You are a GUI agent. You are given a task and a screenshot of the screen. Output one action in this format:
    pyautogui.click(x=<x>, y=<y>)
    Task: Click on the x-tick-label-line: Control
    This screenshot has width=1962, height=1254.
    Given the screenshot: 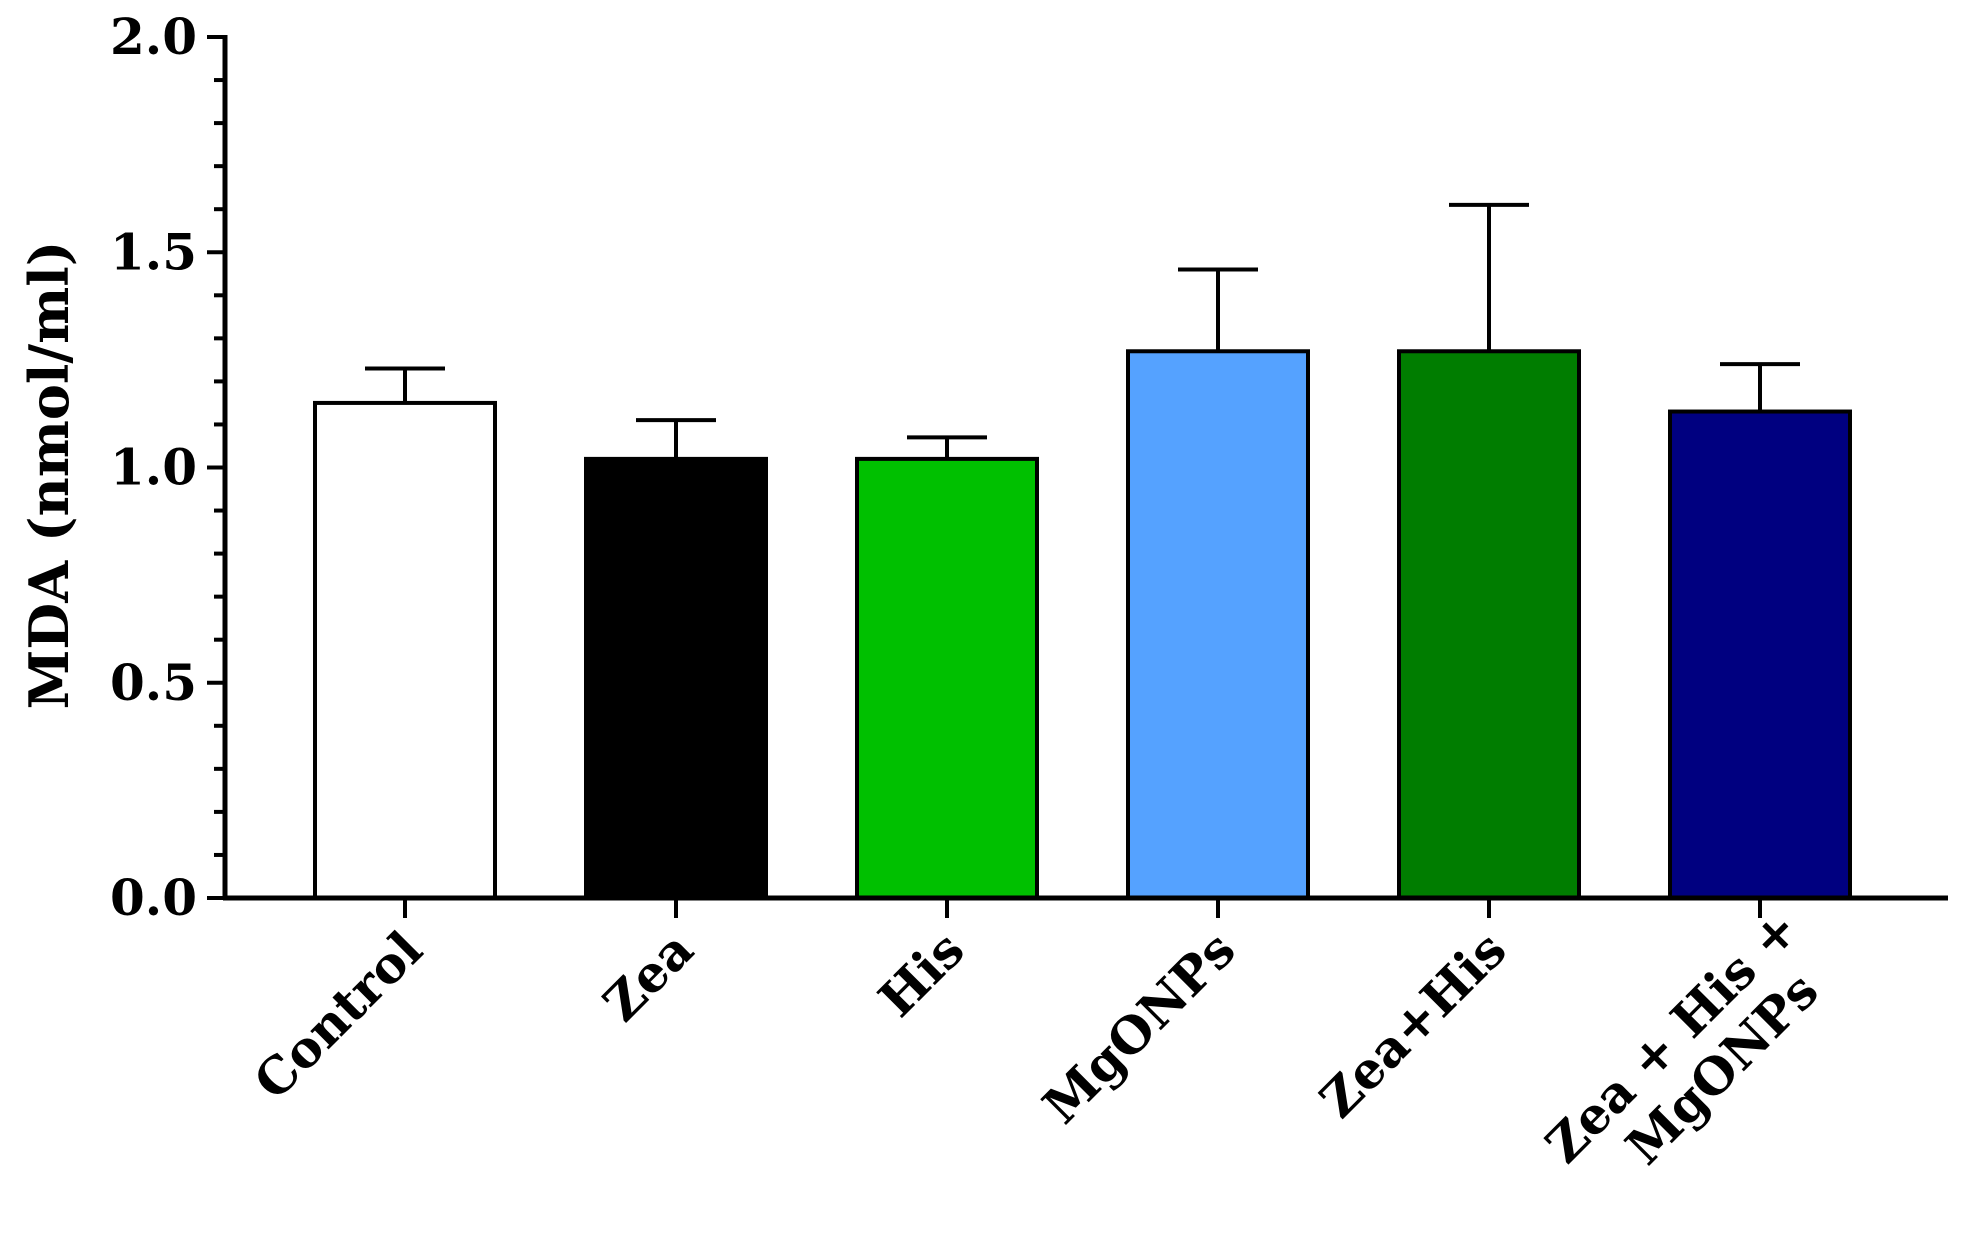 What is the action you would take?
    pyautogui.click(x=337, y=1015)
    